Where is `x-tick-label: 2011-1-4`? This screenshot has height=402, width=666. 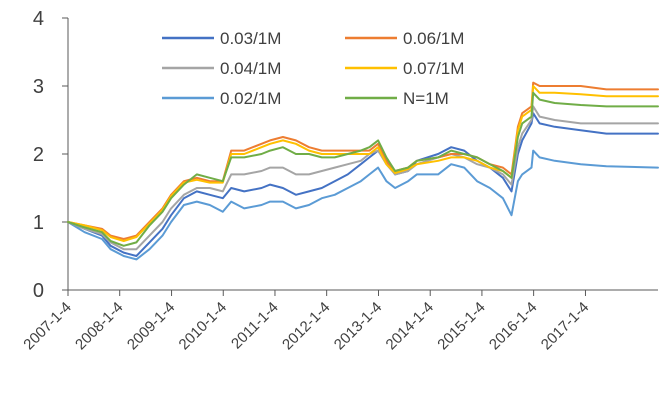
x-tick-label: 2011-1-4 is located at coordinates (255, 326).